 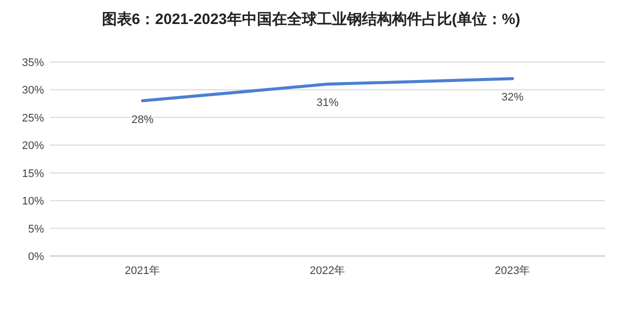 I want to click on y-tick-label: 35%, so click(x=33, y=63).